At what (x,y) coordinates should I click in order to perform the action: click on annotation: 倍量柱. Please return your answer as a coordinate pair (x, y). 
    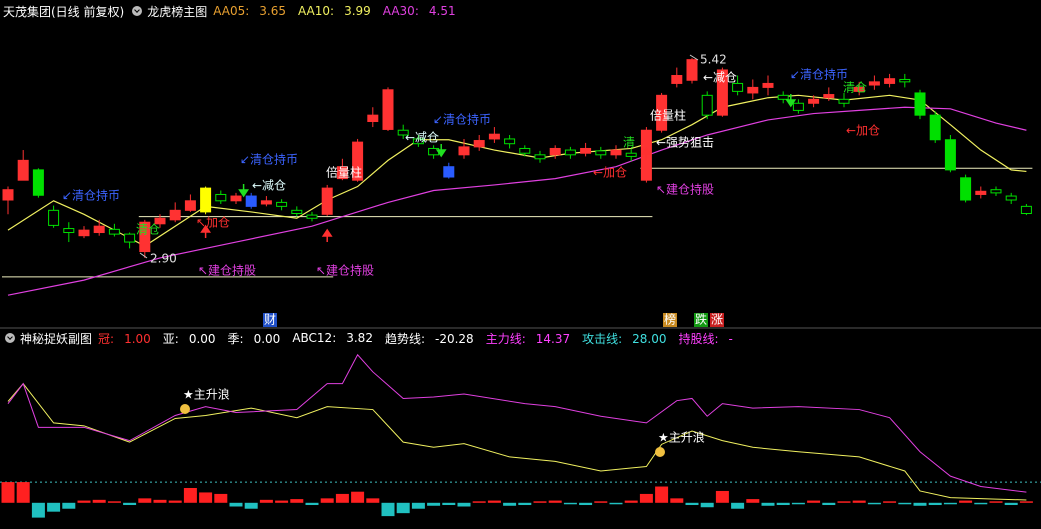
    Looking at the image, I should click on (344, 172).